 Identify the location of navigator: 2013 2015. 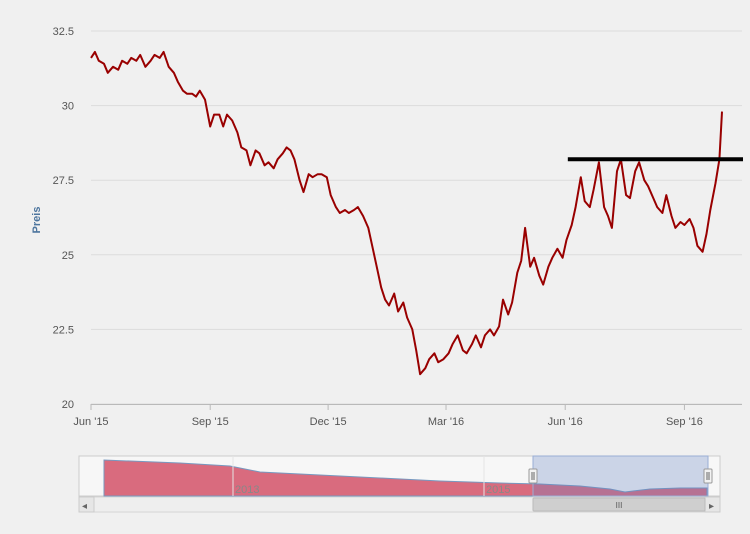
(399, 476).